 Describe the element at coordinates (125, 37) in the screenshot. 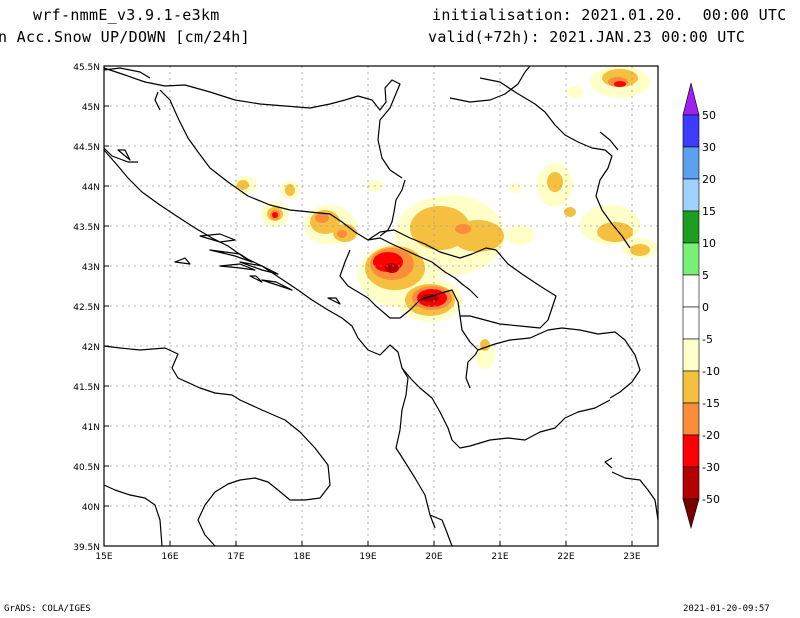

I see `variable-title: n Acc.Snow UP/DOWN [cm/24h]` at that location.